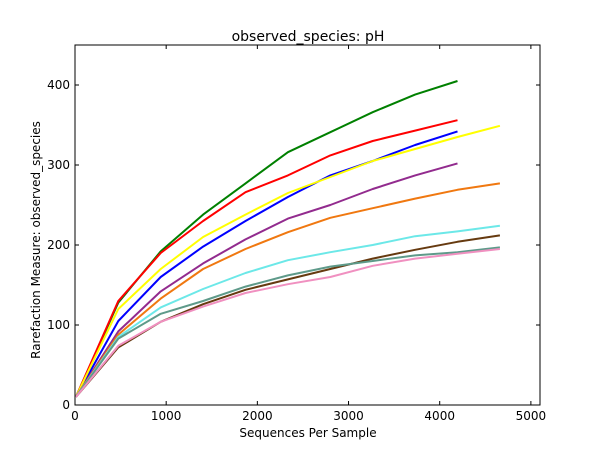 This screenshot has height=450, width=600. I want to click on y-axis-label: Rarefaction Measure: observed_species, so click(36, 240).